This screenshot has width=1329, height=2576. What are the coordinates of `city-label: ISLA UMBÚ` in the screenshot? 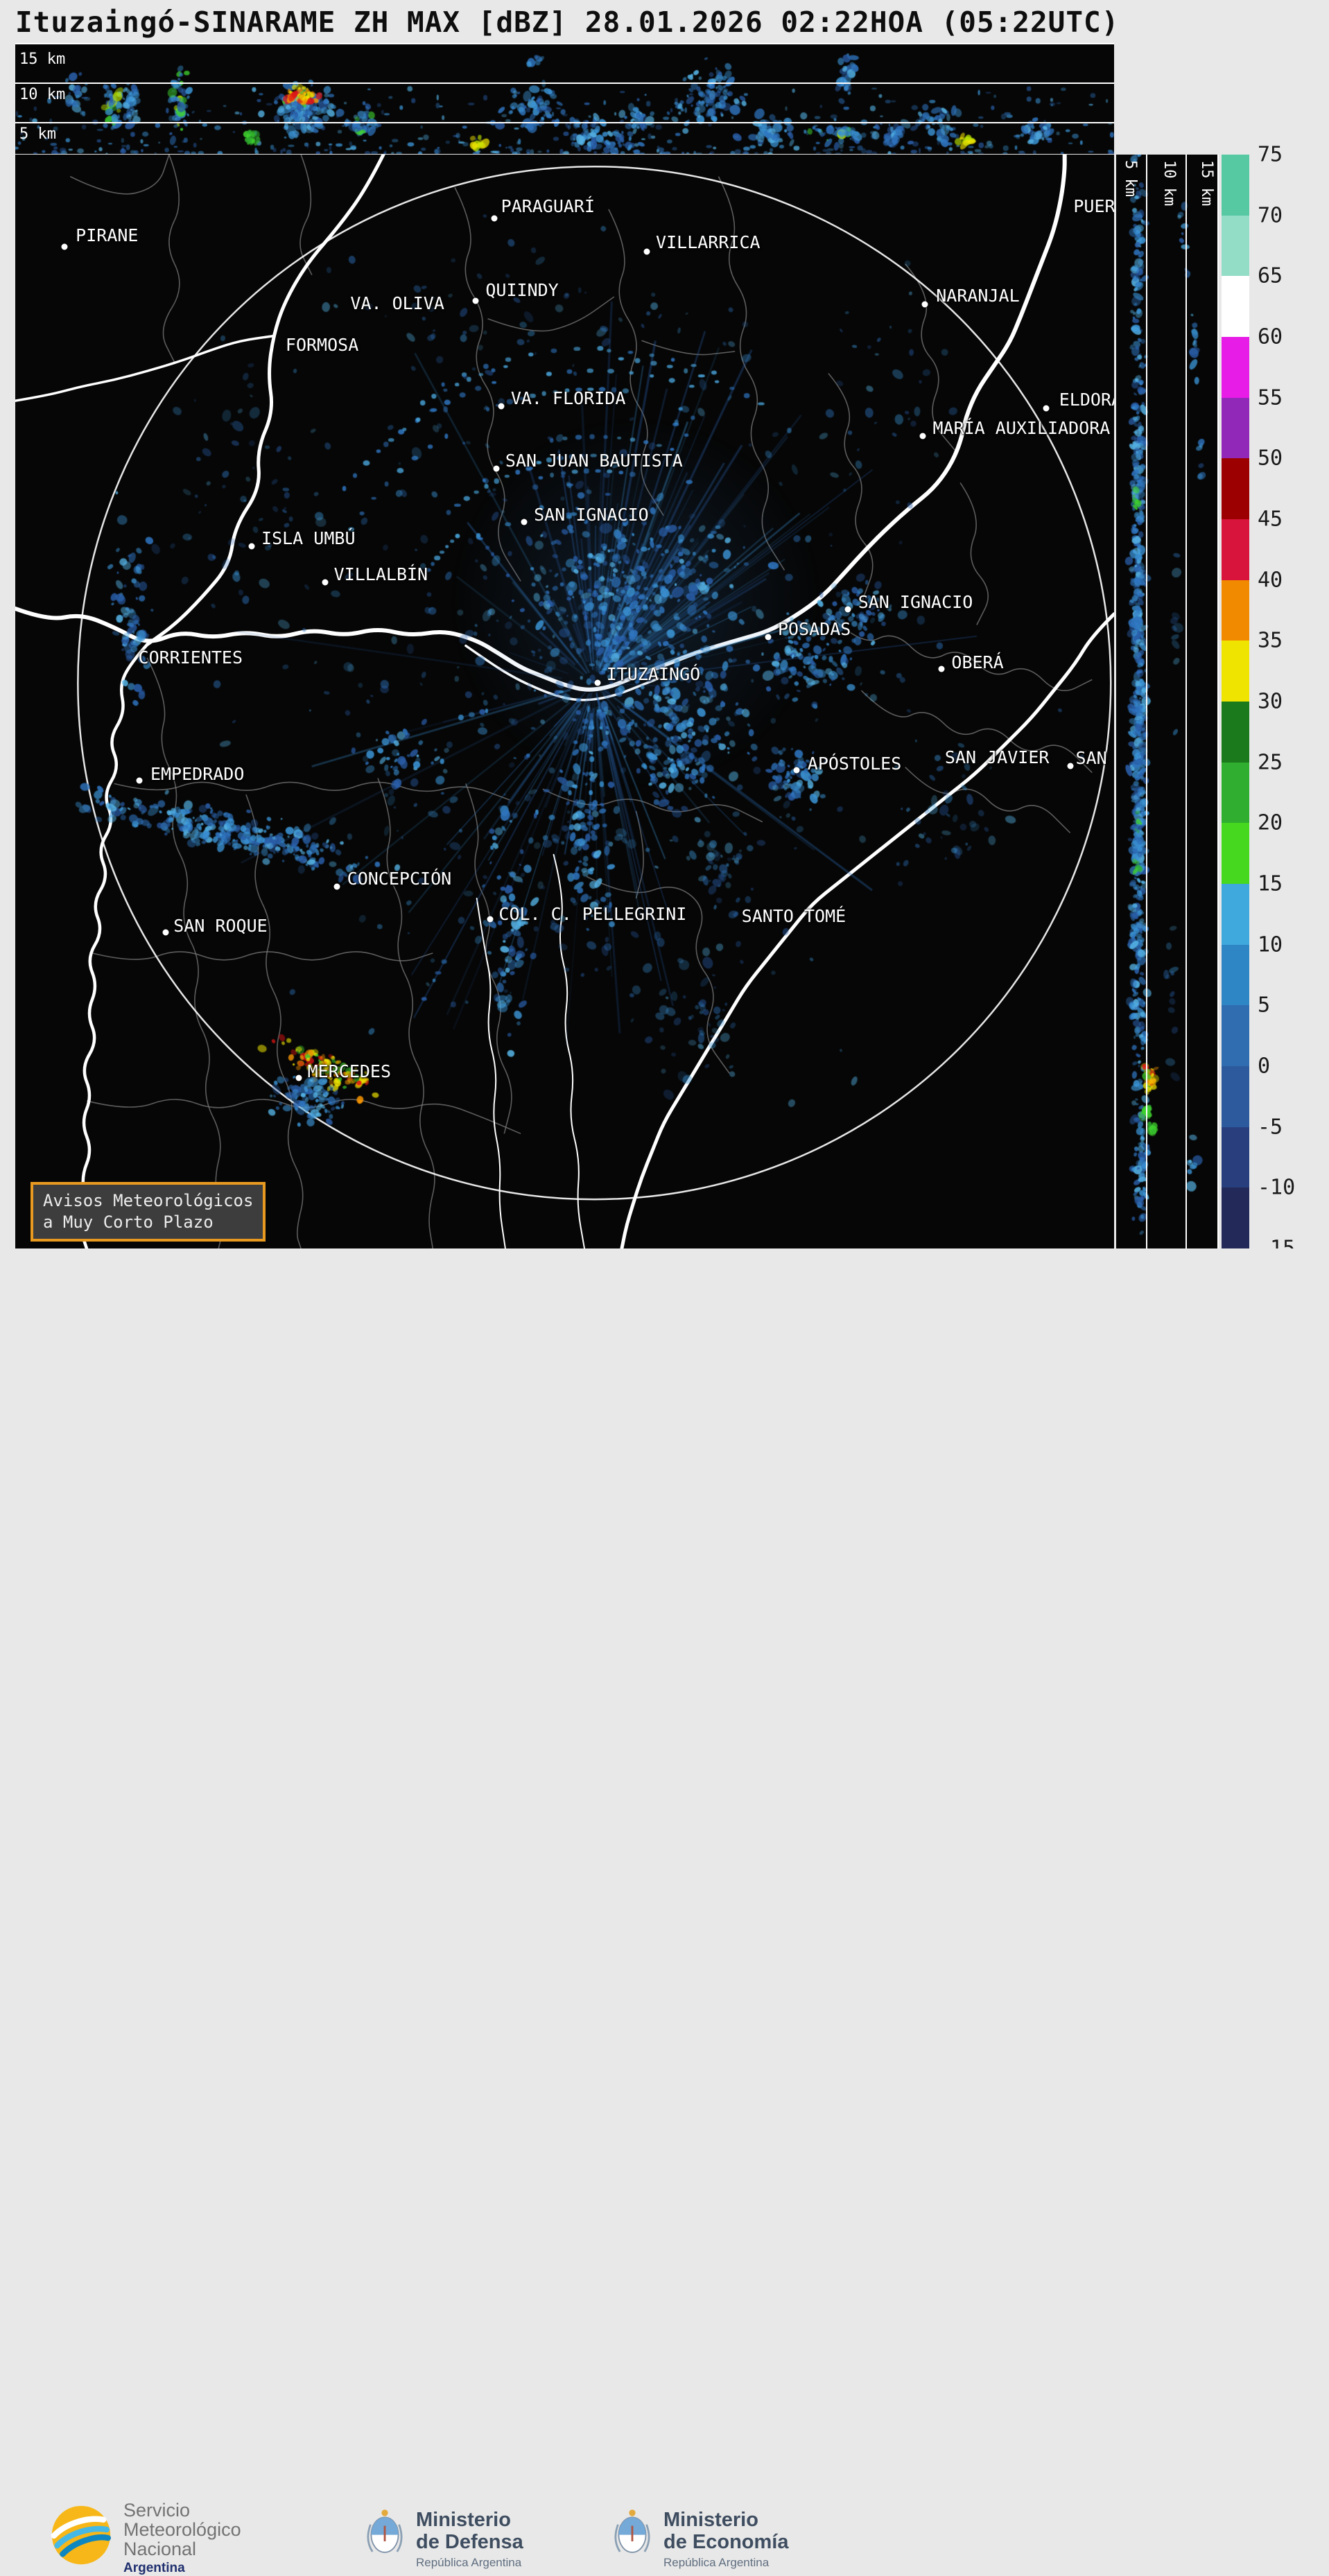 It's located at (308, 538).